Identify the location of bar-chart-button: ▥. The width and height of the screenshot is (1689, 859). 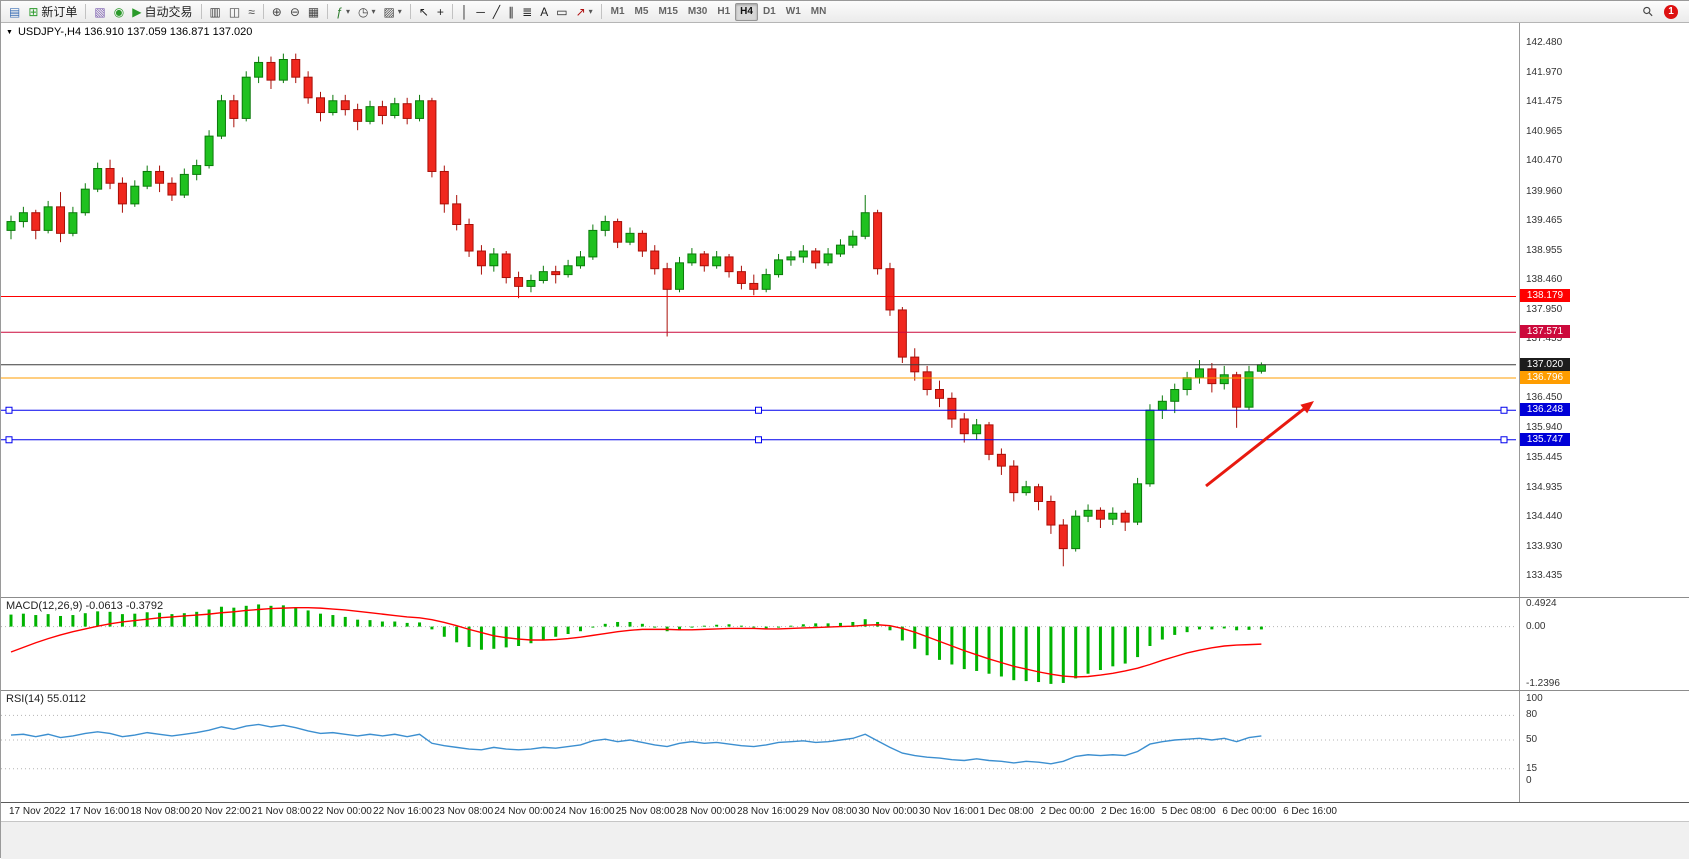
(215, 12).